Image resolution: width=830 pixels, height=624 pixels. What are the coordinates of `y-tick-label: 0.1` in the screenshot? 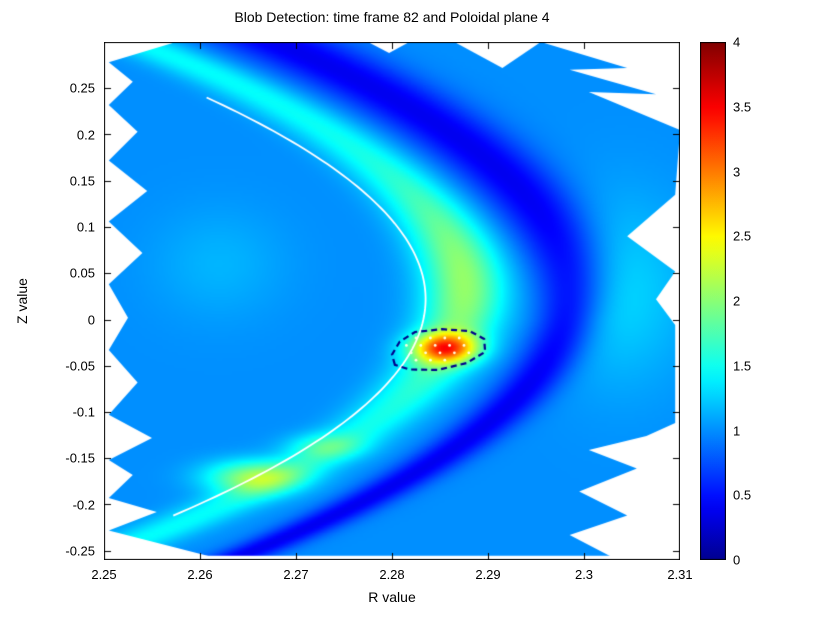 It's located at (85, 227).